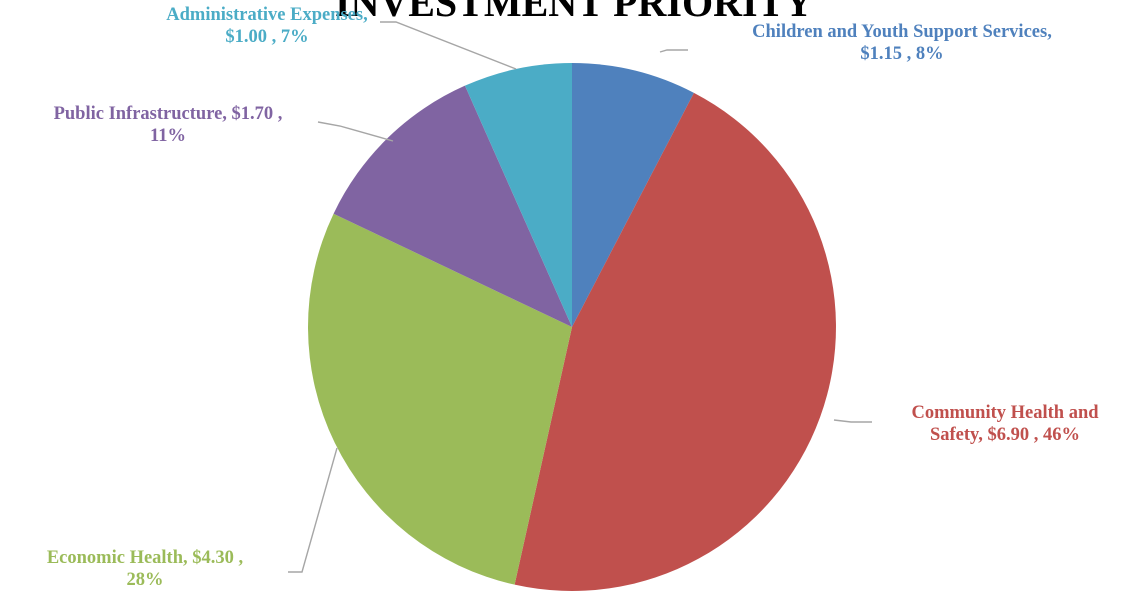 The image size is (1129, 596). I want to click on leader-line-economic-health, so click(313, 510).